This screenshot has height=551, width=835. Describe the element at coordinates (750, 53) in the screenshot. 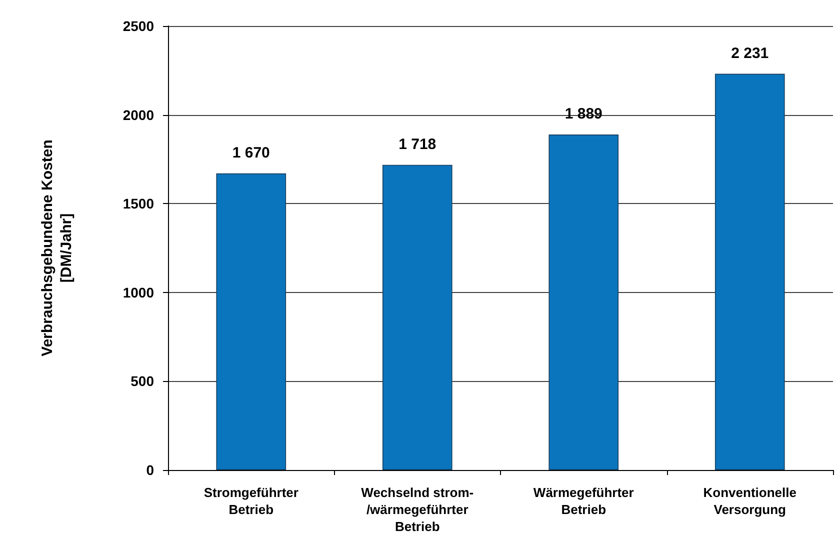

I see `data-label: 2 231` at that location.